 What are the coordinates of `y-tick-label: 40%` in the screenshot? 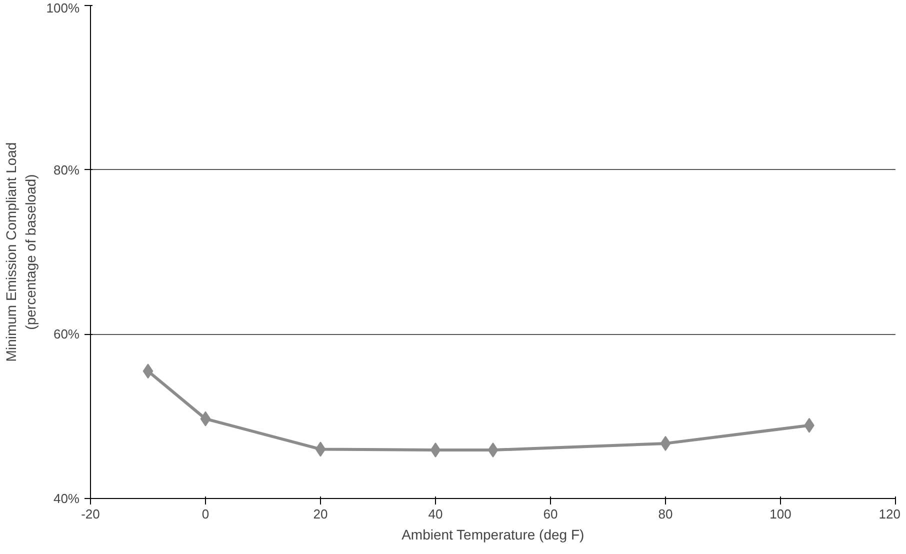 It's located at (66, 498).